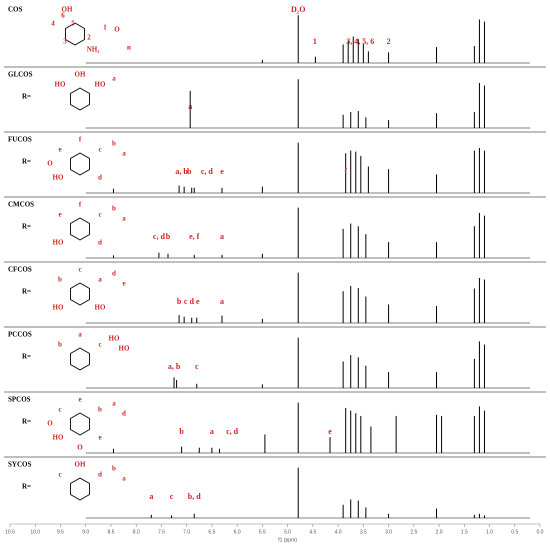 The image size is (550, 545). Describe the element at coordinates (20, 75) in the screenshot. I see `panel-name: GLCOS` at that location.